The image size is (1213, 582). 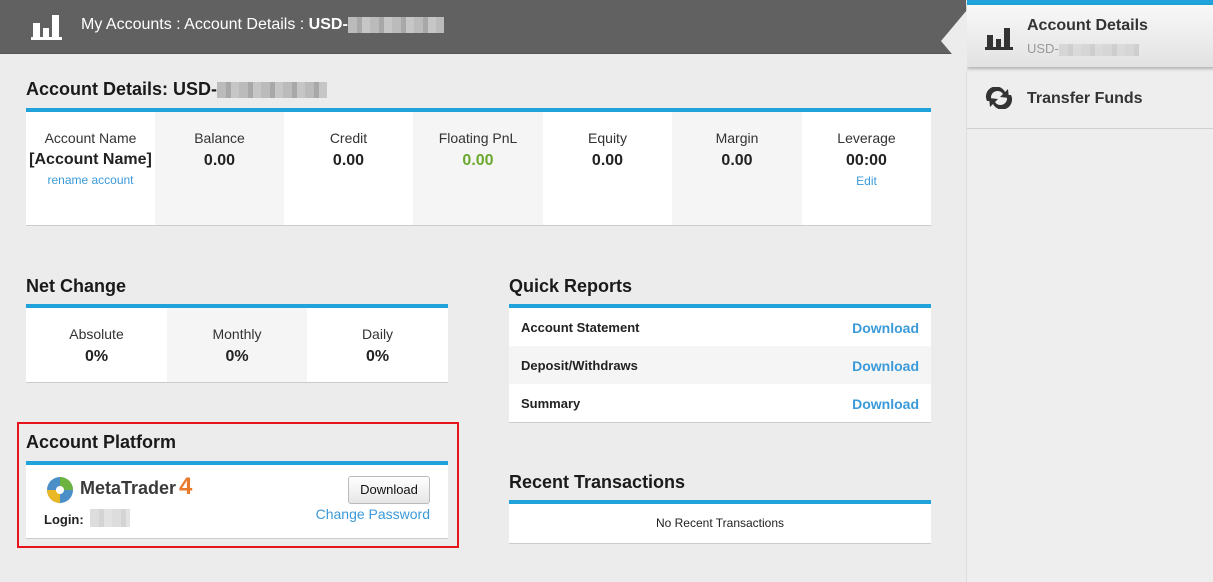 What do you see at coordinates (478, 138) in the screenshot?
I see `stat-label: Floating PnL` at bounding box center [478, 138].